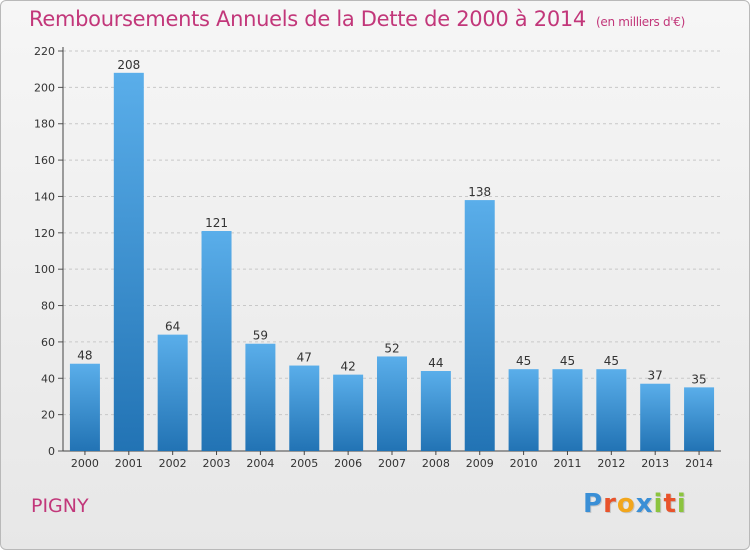  What do you see at coordinates (524, 463) in the screenshot?
I see `x-tick-label: 2010` at bounding box center [524, 463].